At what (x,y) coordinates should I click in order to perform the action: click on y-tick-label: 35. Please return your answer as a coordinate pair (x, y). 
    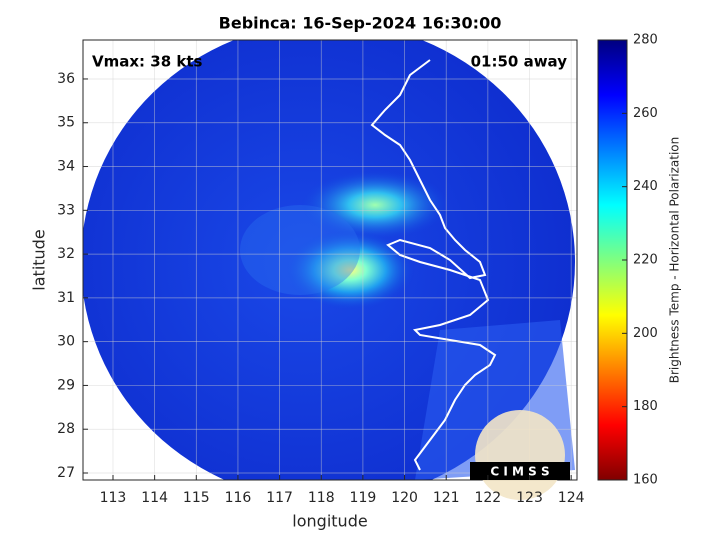
    Looking at the image, I should click on (66, 123).